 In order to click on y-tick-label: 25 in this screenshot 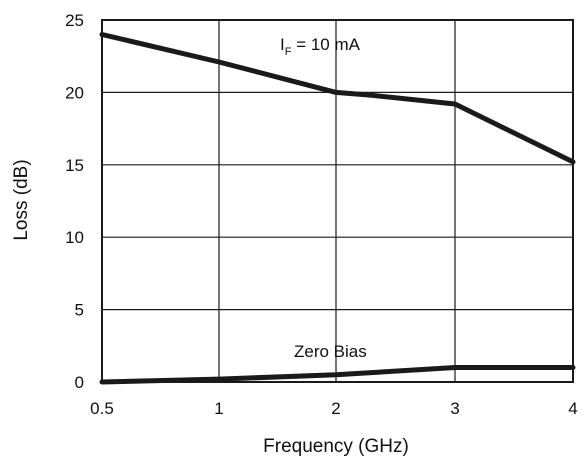, I will do `click(74, 20)`.